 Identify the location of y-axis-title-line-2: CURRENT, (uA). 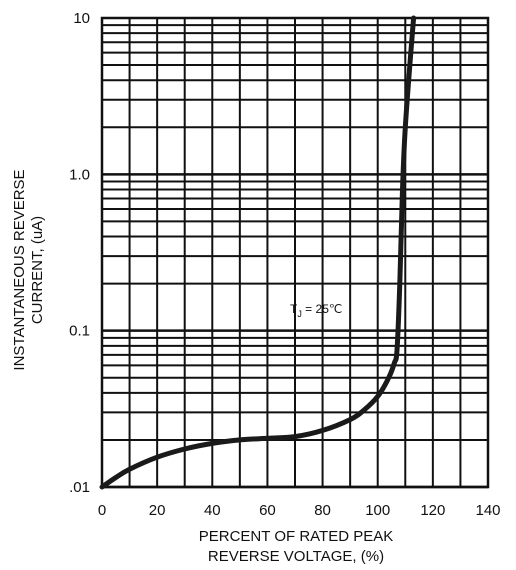
(37, 270).